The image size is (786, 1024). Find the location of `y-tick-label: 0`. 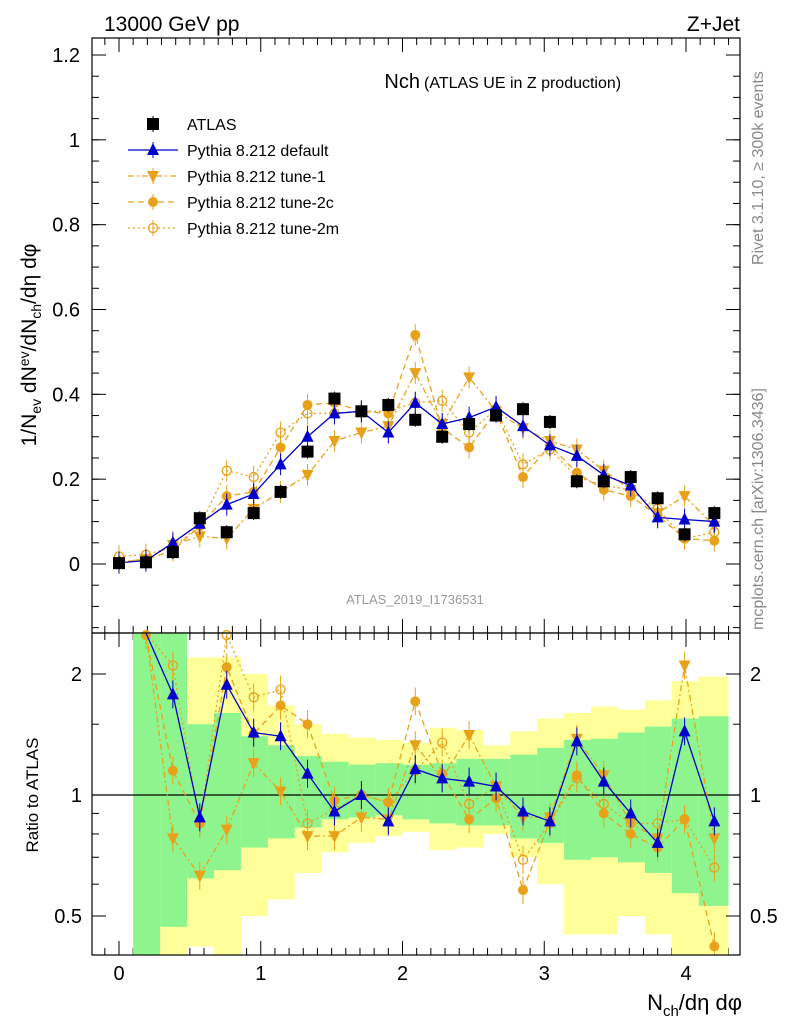

y-tick-label: 0 is located at coordinates (74, 565).